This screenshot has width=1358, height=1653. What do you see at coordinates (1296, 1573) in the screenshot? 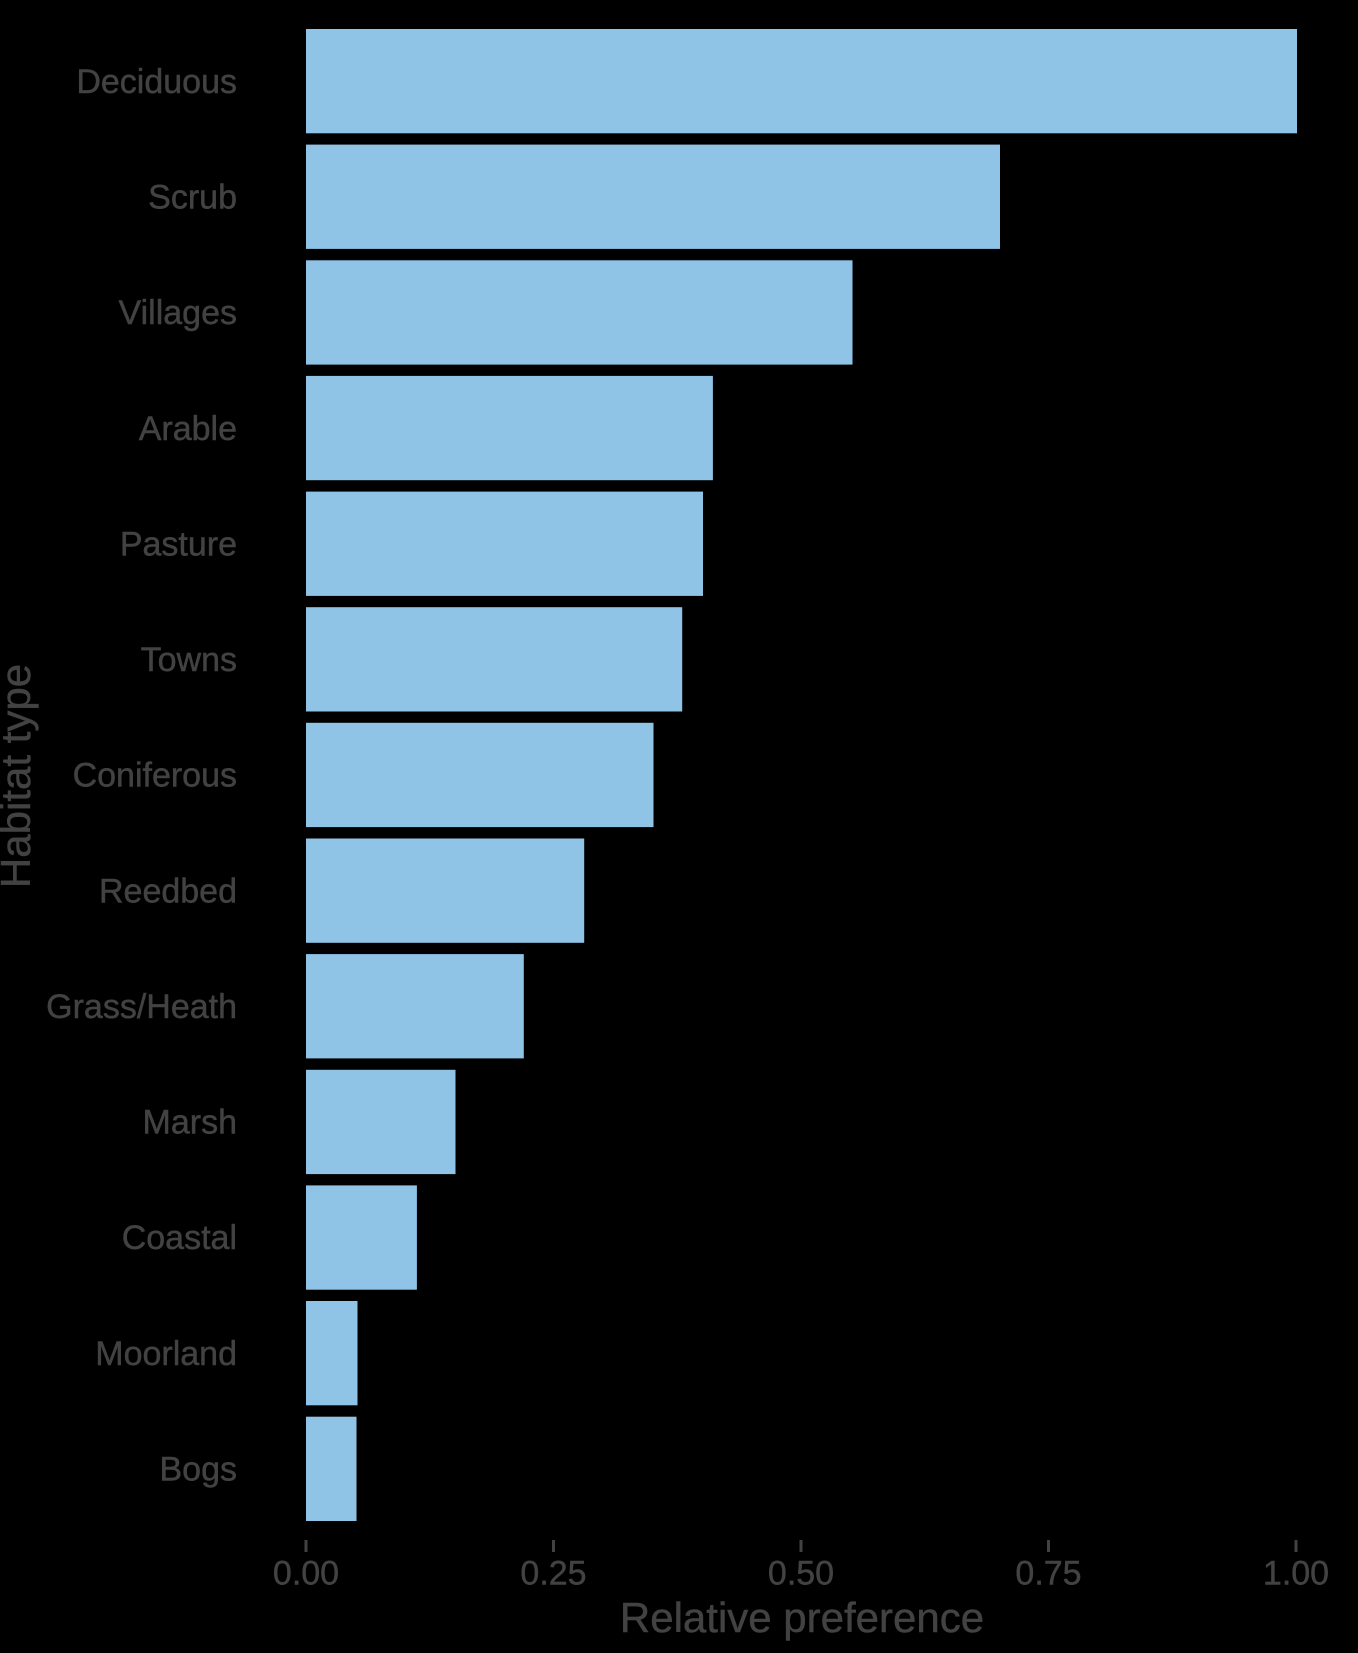
I see `svg-text: 1.00` at bounding box center [1296, 1573].